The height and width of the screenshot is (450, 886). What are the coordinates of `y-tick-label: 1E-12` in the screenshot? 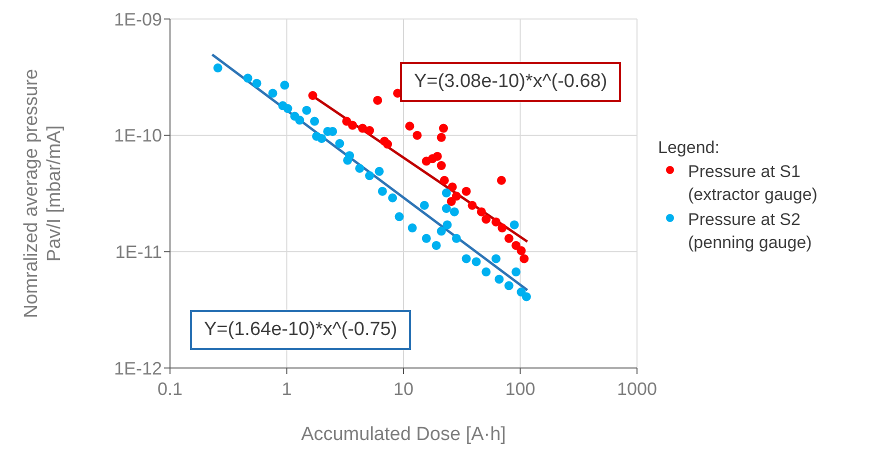 It's located at (138, 368).